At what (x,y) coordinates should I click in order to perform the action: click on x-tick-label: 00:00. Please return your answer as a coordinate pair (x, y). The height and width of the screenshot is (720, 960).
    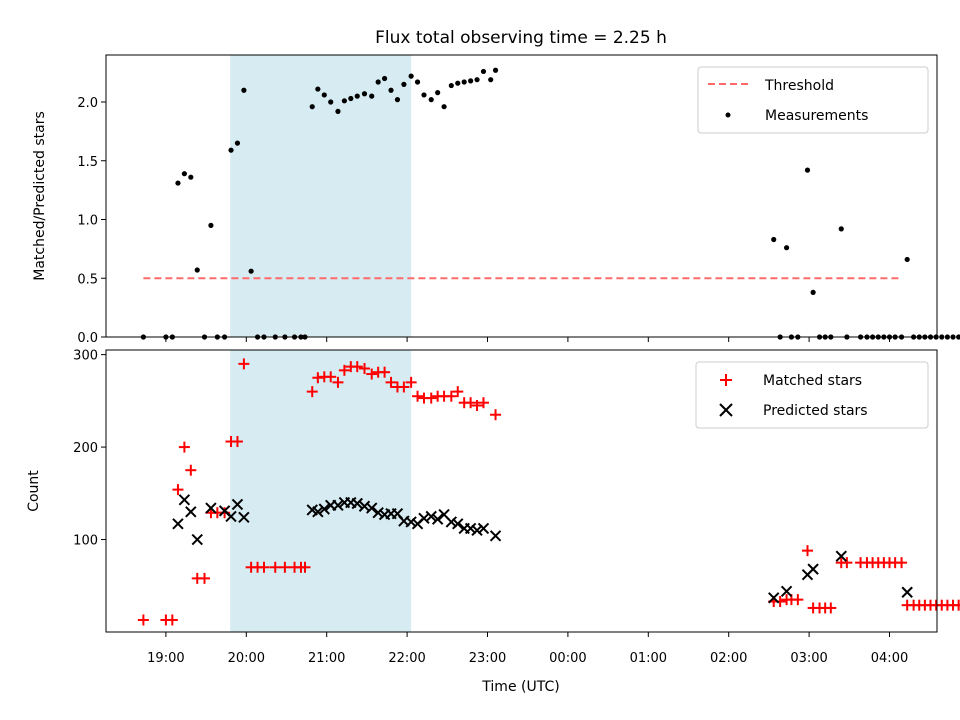
    Looking at the image, I should click on (567, 658).